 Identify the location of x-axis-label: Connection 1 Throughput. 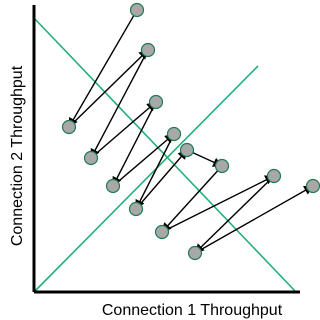
(192, 310).